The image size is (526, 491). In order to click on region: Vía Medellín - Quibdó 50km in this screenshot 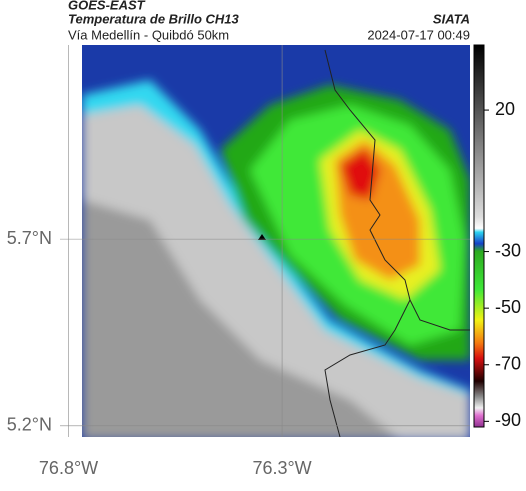, I will do `click(148, 34)`.